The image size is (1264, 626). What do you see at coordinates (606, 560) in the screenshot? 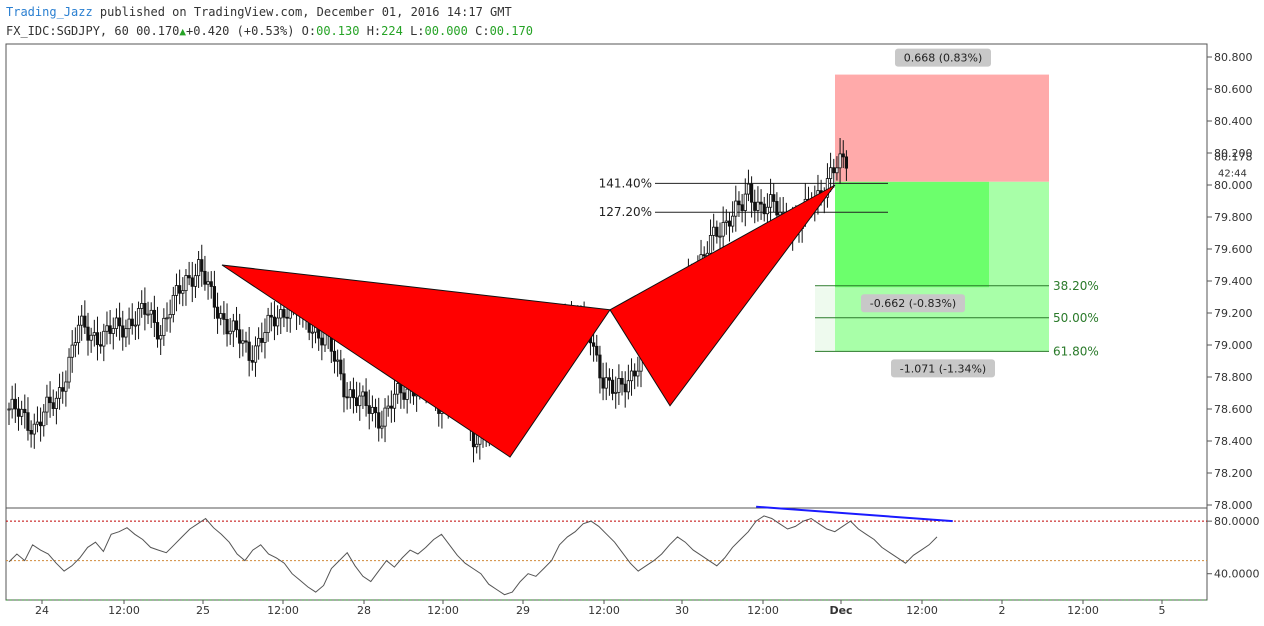
I see `rsi-levels` at bounding box center [606, 560].